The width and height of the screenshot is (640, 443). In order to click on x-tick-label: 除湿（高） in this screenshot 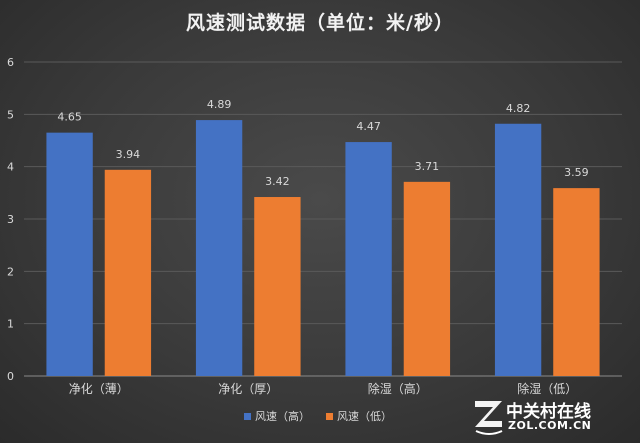, I will do `click(398, 388)`.